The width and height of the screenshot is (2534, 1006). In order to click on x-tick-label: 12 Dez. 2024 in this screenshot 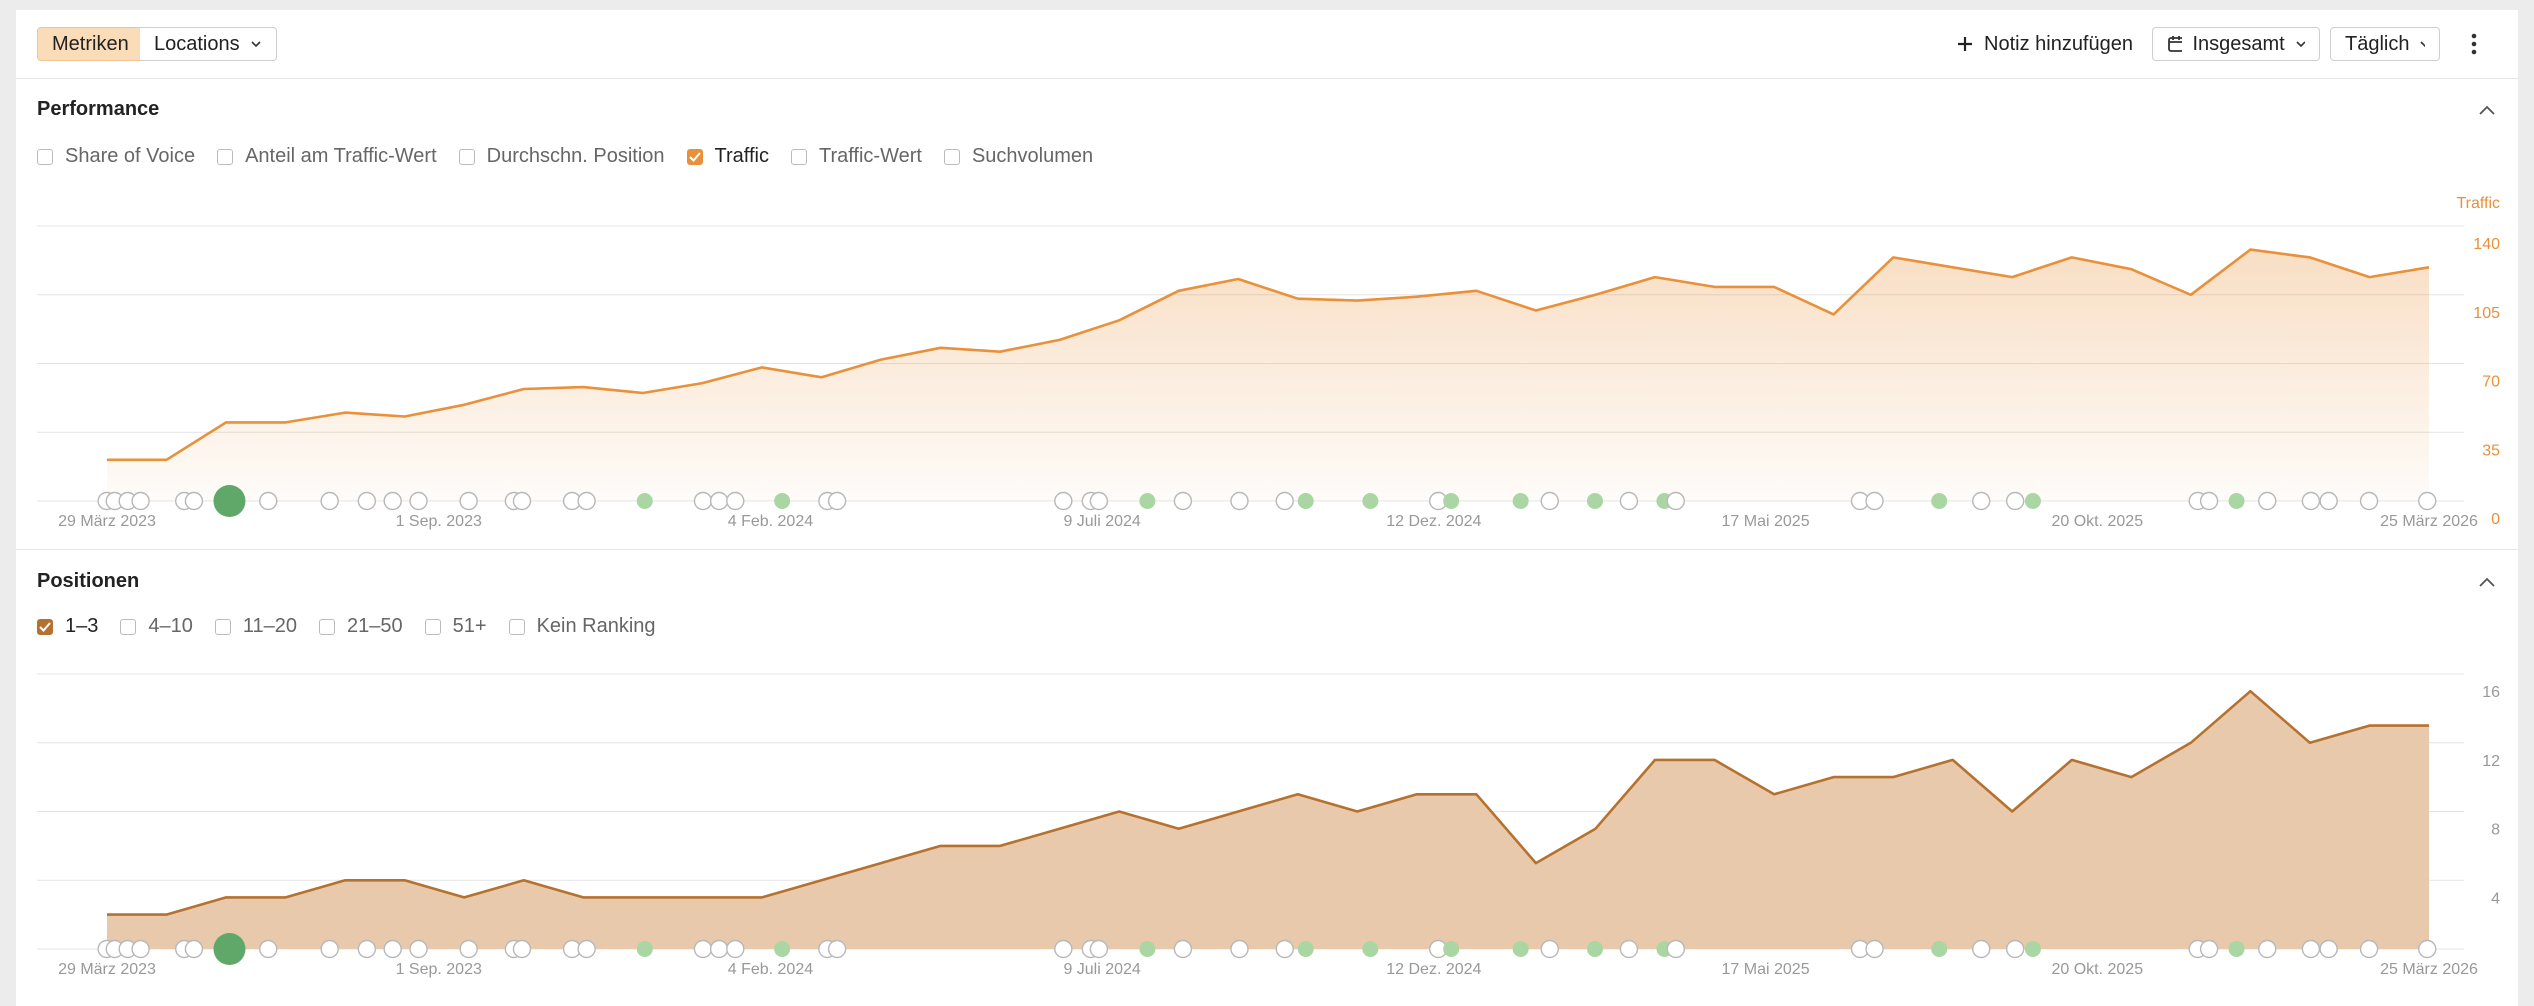, I will do `click(1433, 969)`.